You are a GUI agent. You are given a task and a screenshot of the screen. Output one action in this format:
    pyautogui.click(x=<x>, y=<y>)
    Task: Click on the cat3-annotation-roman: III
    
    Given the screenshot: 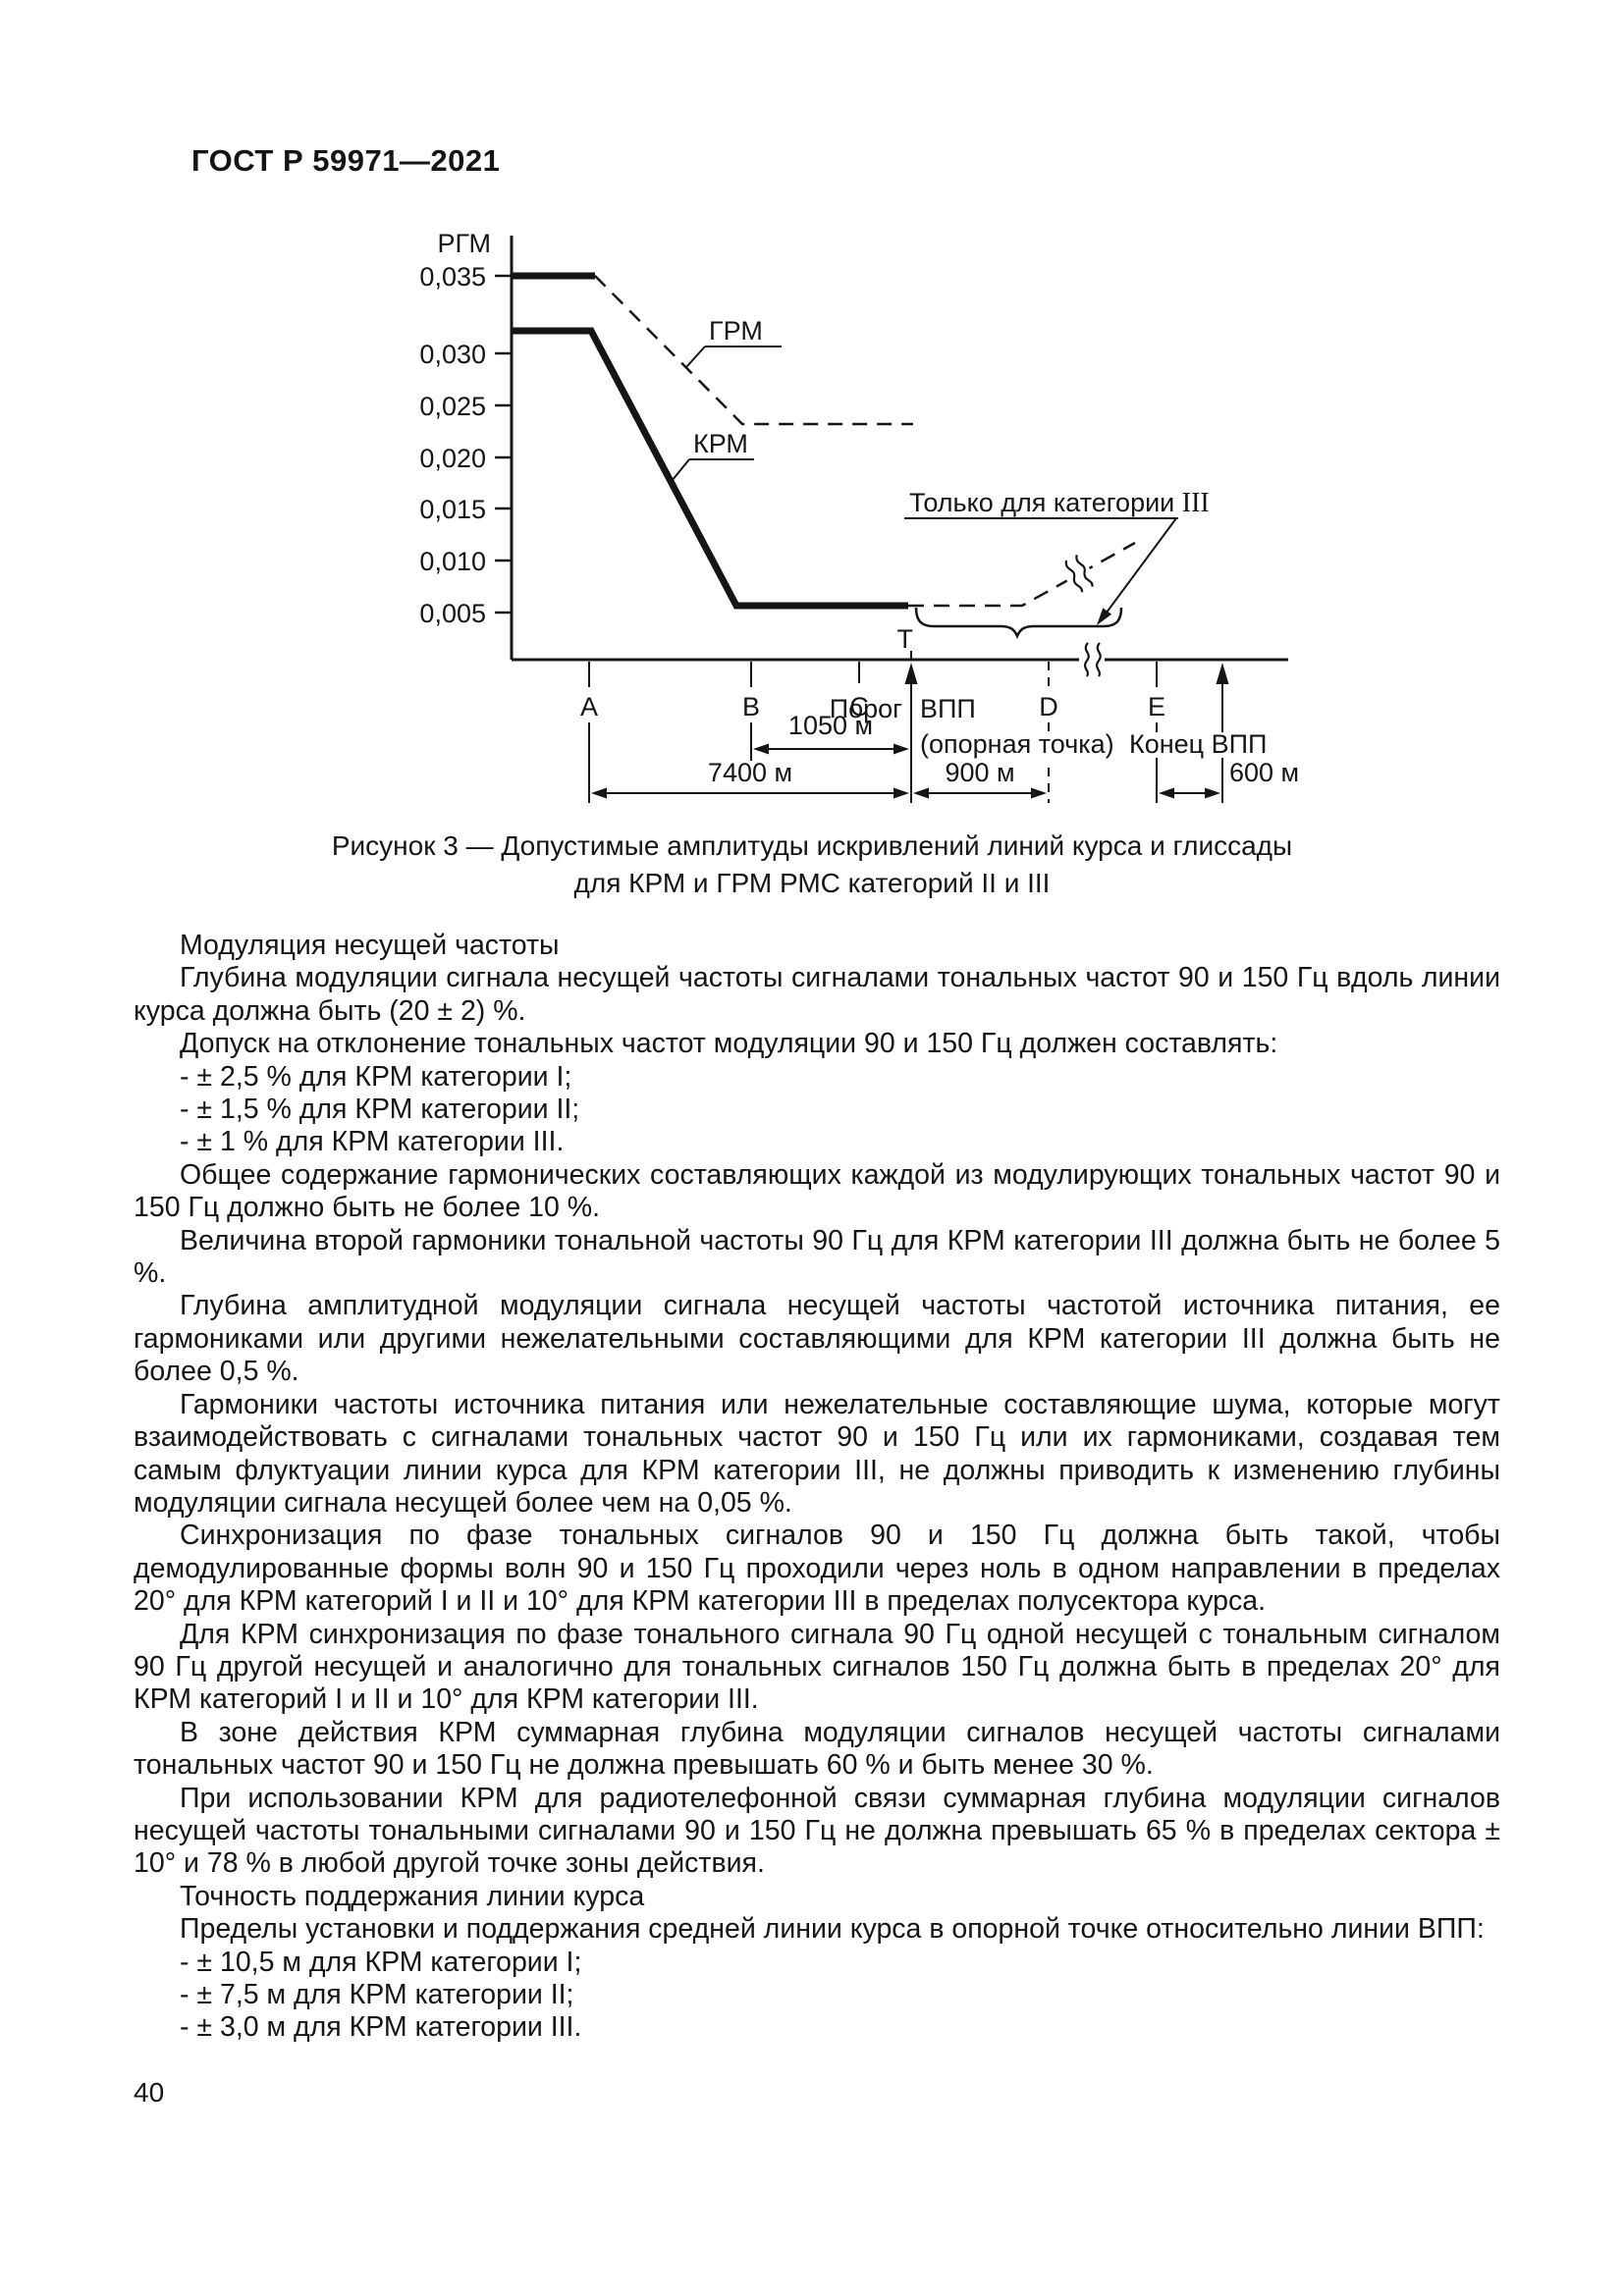 What is the action you would take?
    pyautogui.click(x=1196, y=503)
    